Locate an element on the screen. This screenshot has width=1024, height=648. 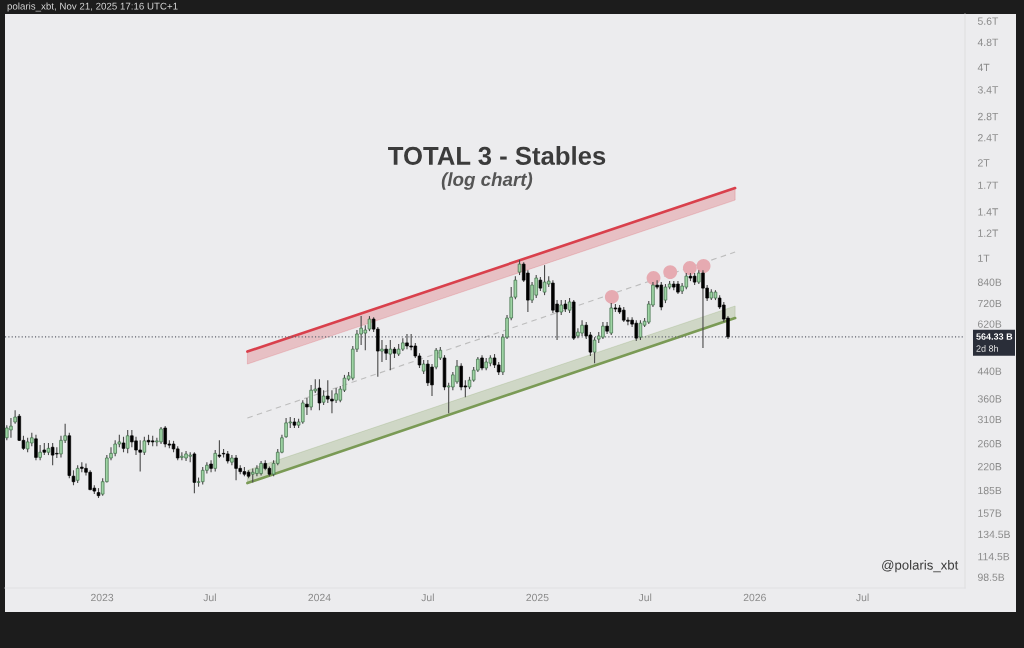
y-tick-label: 4T is located at coordinates (983, 67).